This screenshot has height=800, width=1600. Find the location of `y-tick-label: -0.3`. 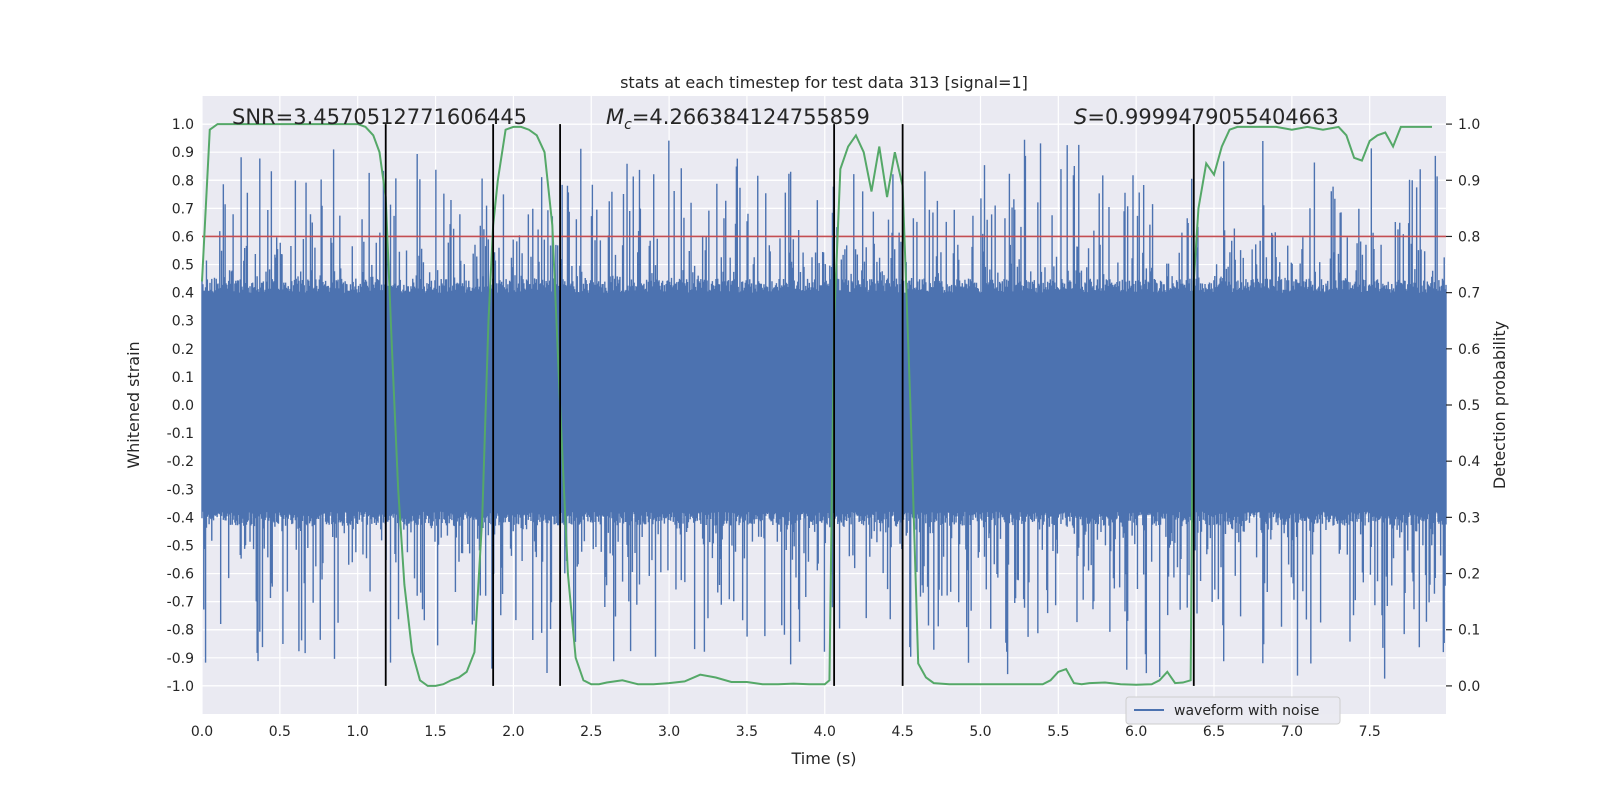

y-tick-label: -0.3 is located at coordinates (180, 490).